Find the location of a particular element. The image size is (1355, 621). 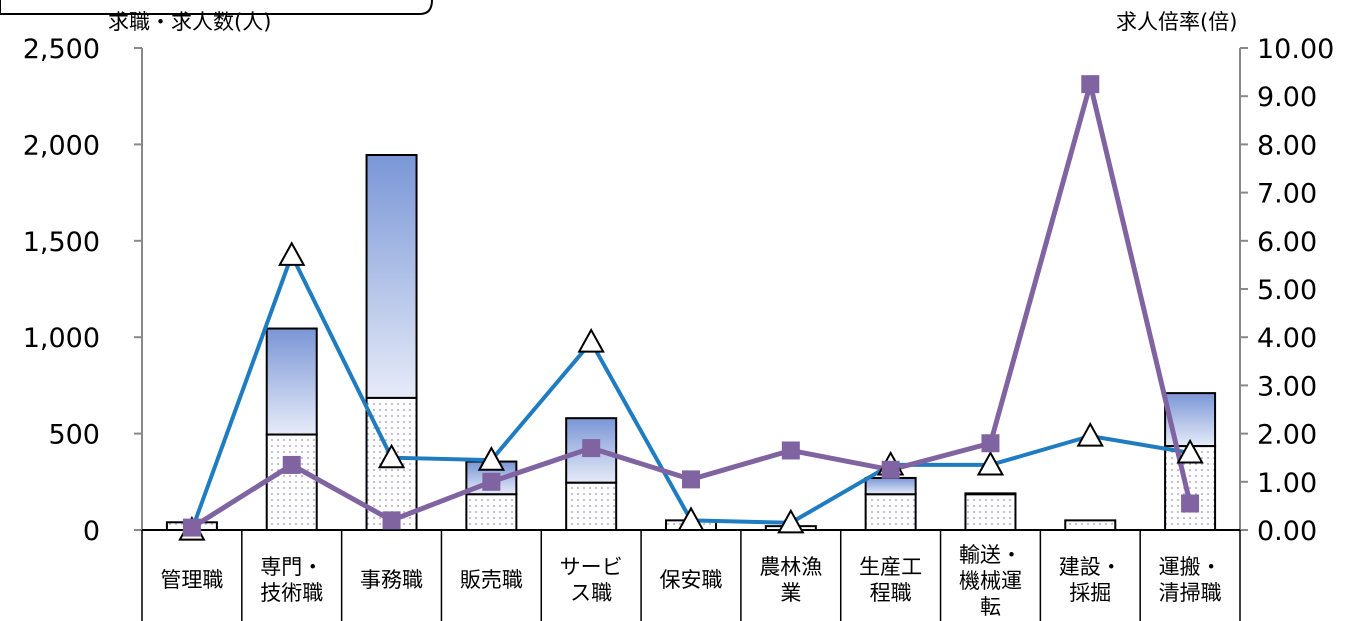

category-label: ス職 is located at coordinates (591, 593).